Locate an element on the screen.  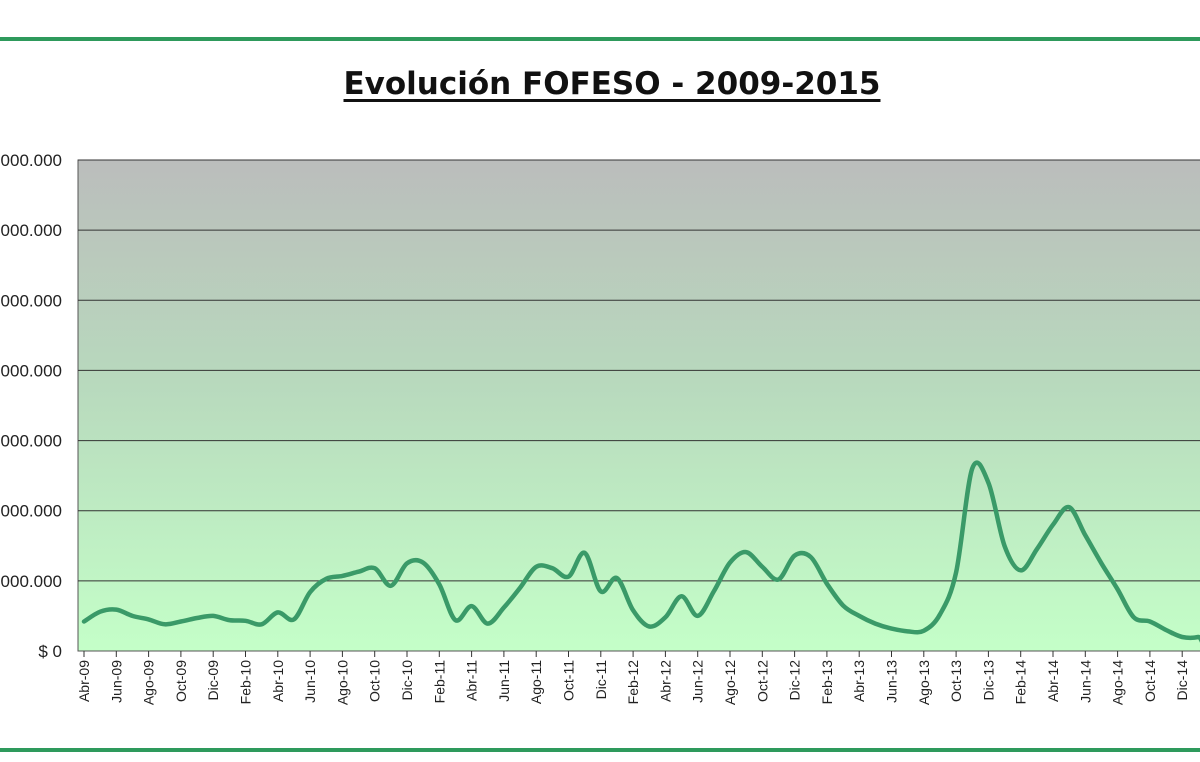
x-tick-label: Abr-11 is located at coordinates (472, 680).